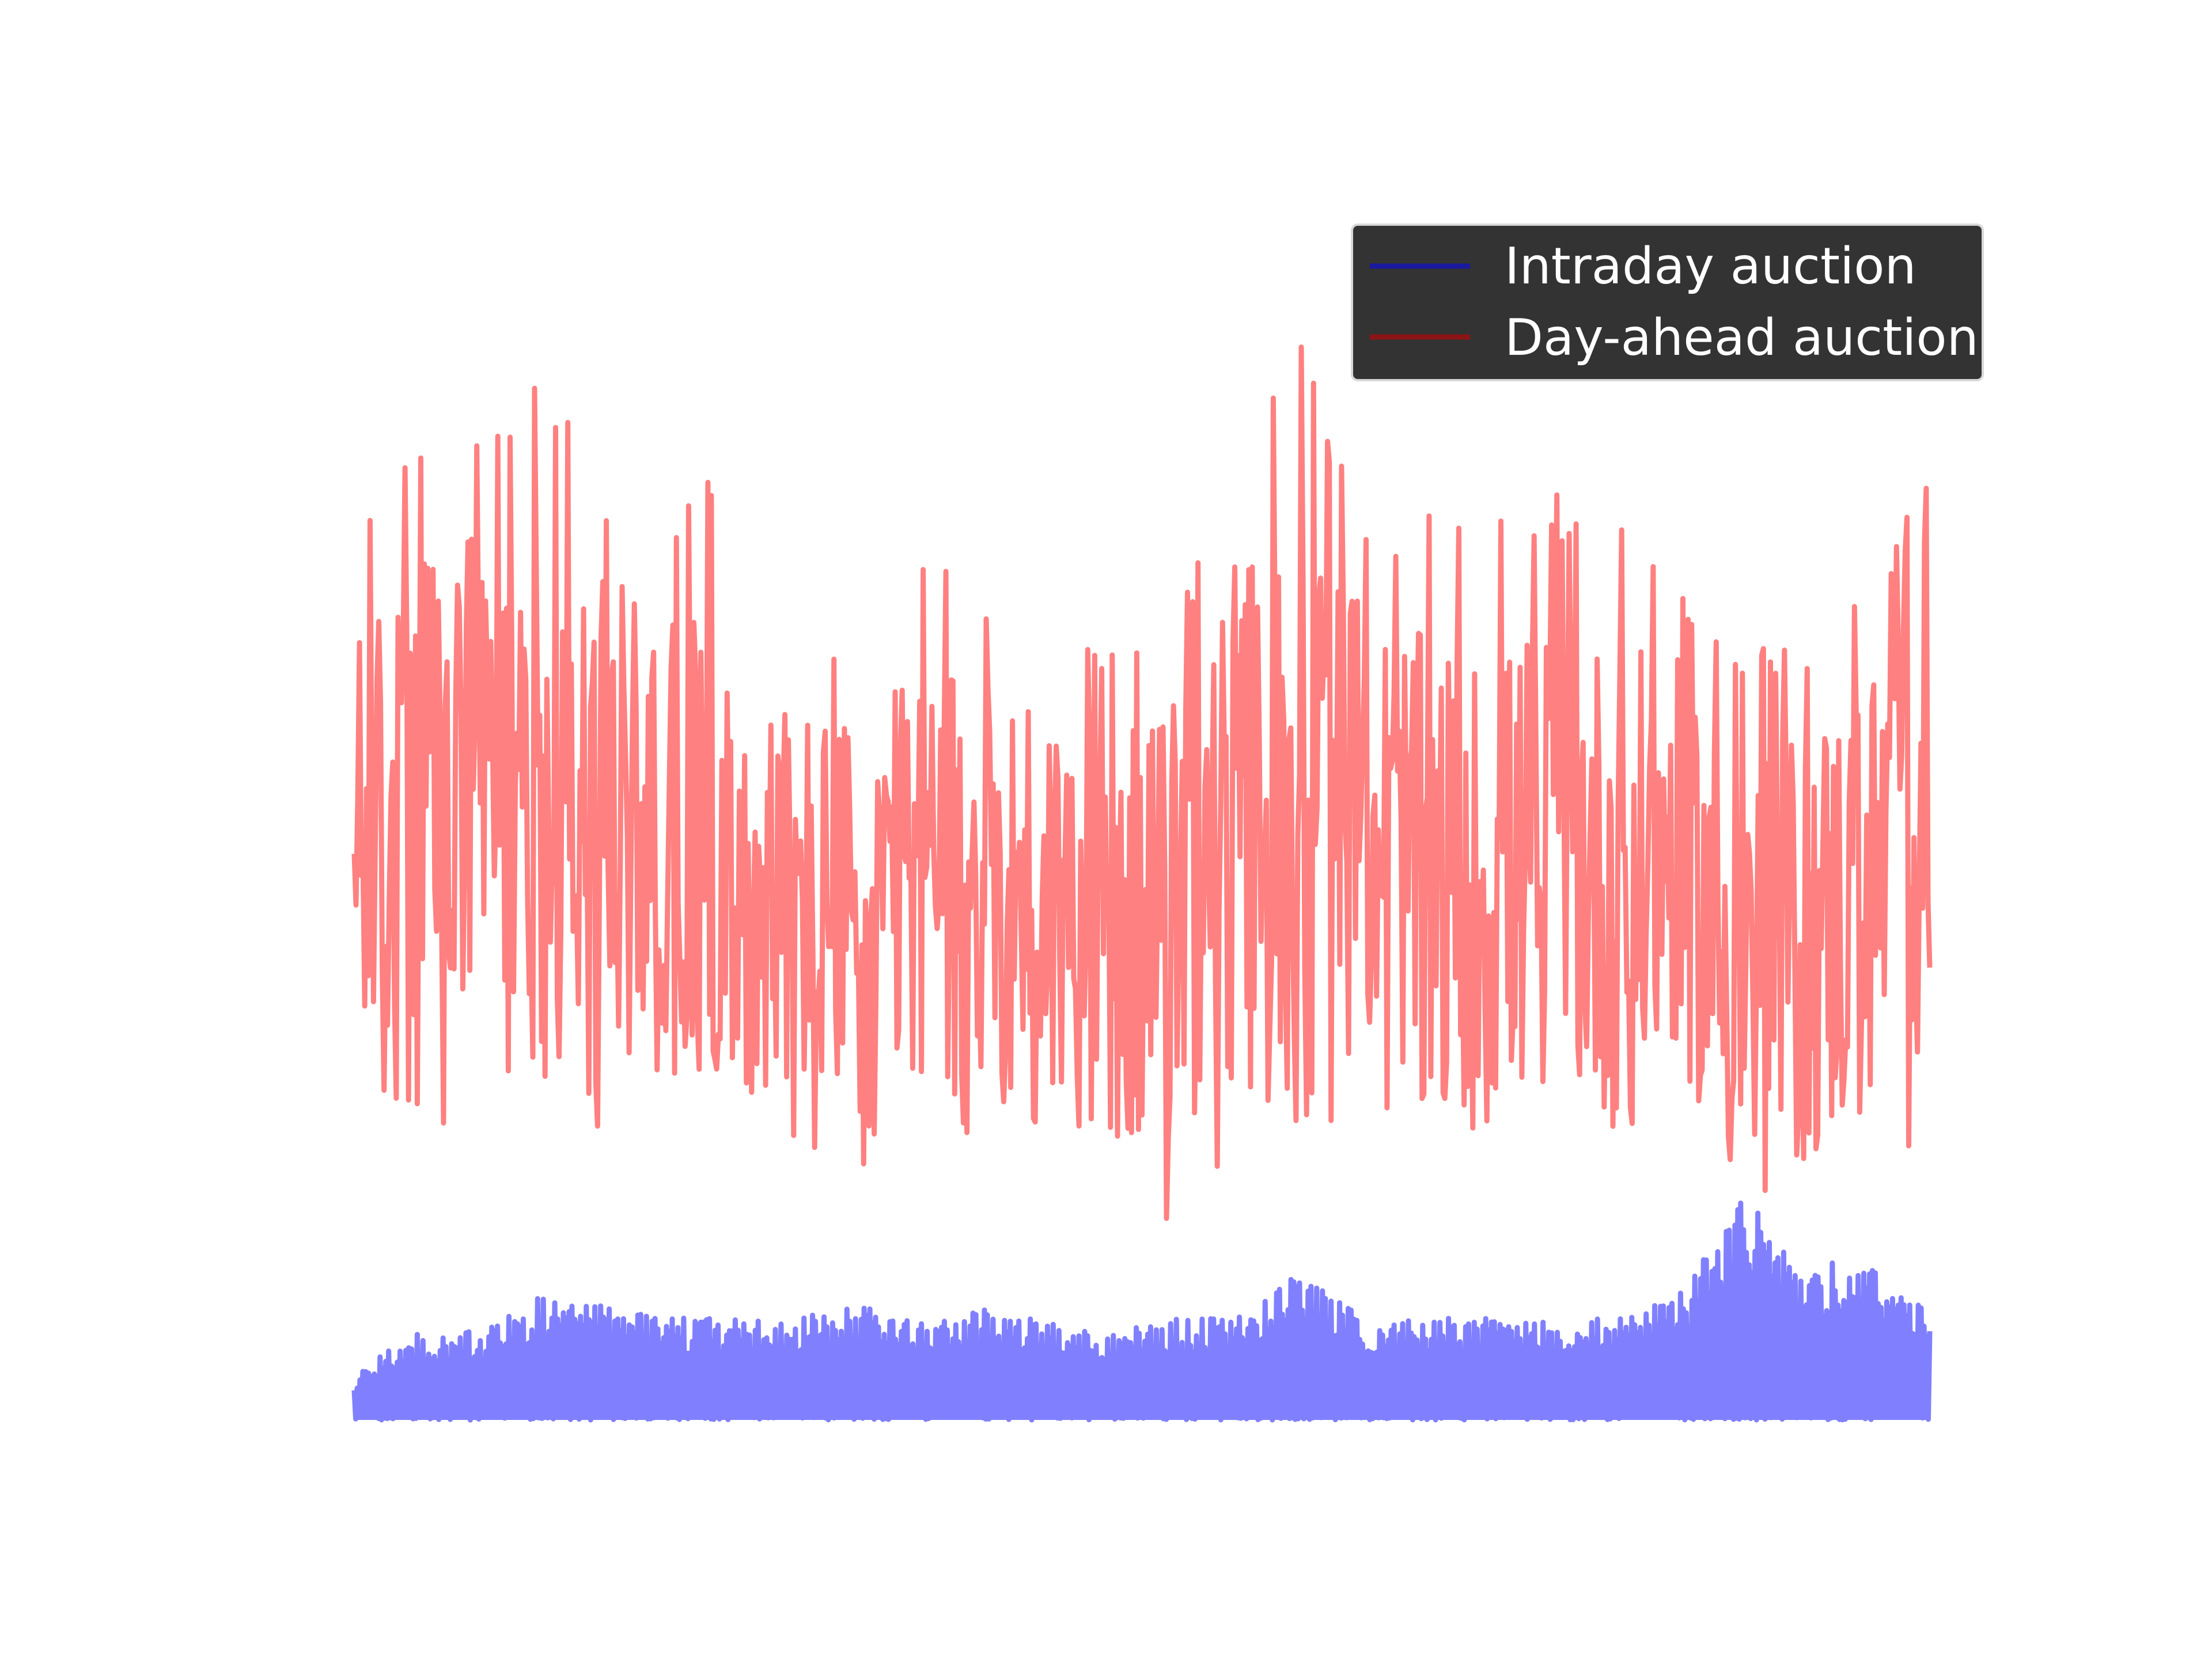 The image size is (2212, 1659). I want to click on series-intraday-base, so click(1142, 1411).